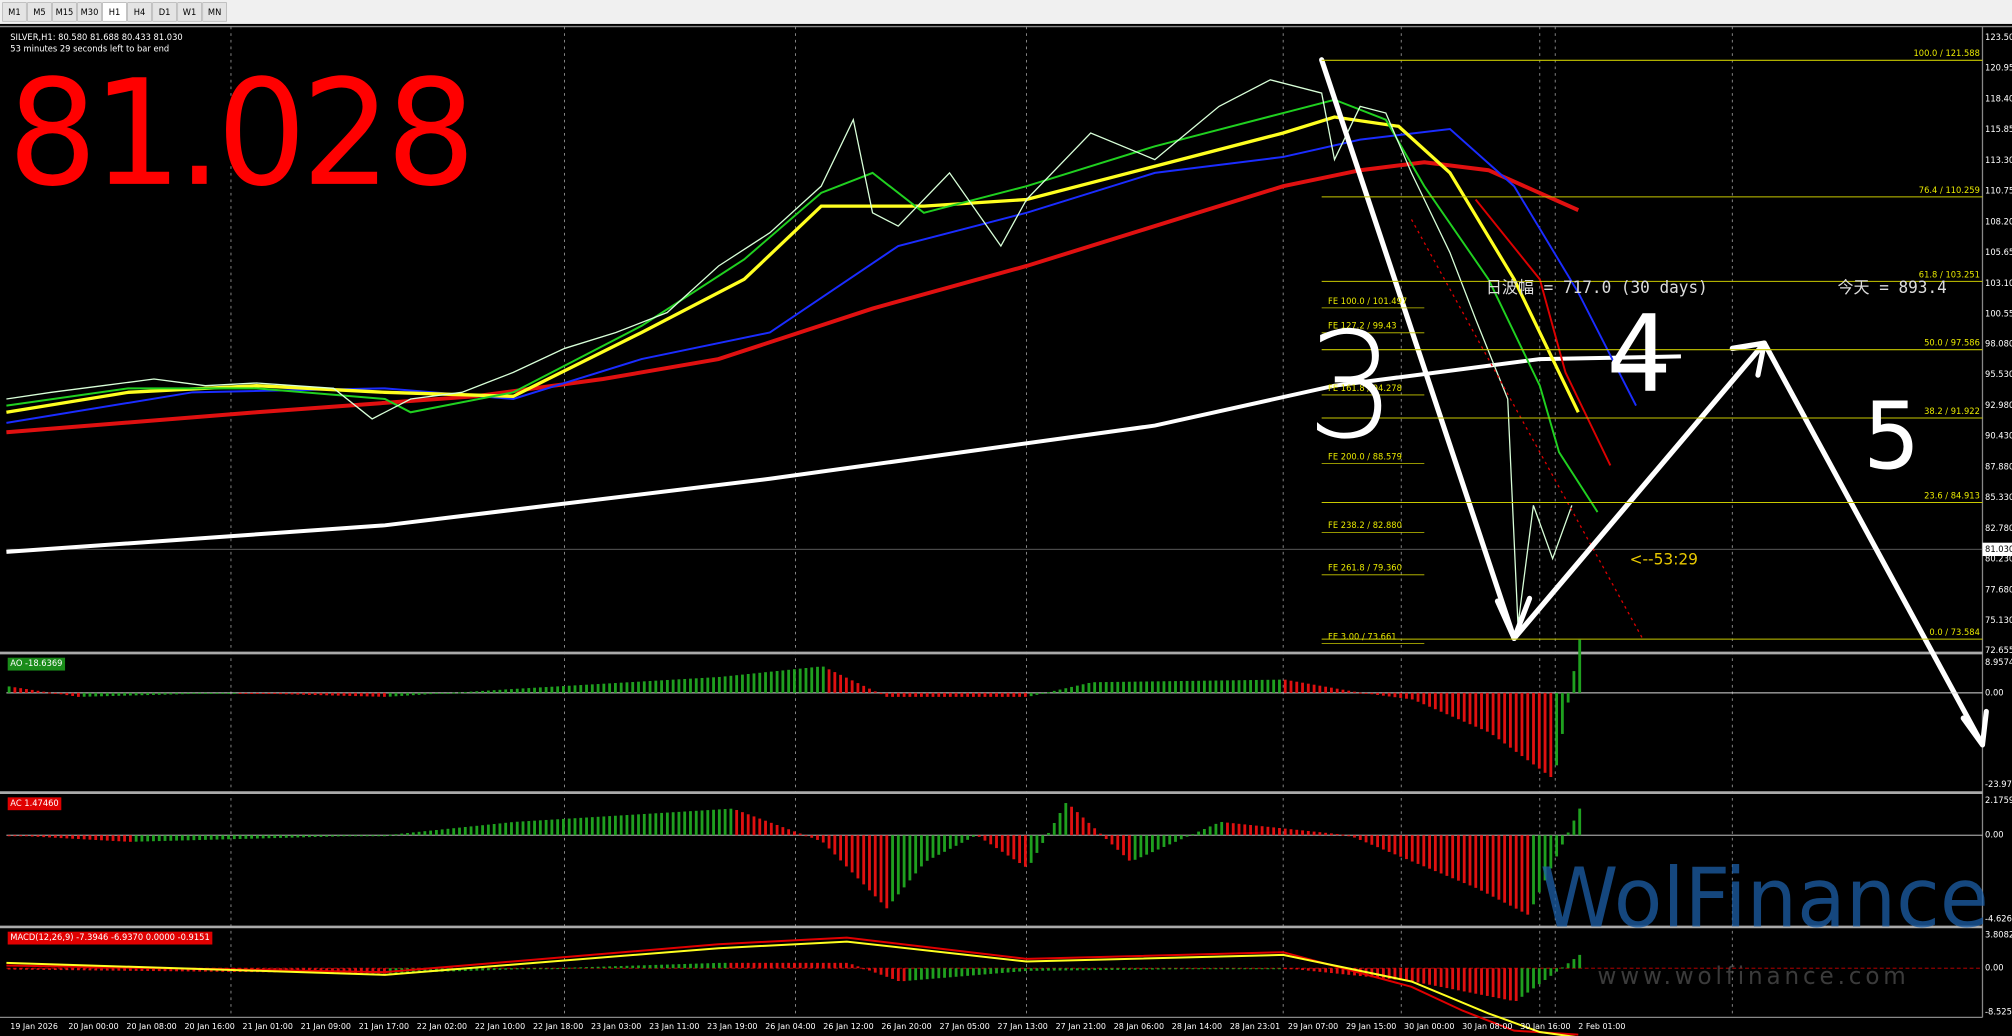 The image size is (2012, 1036). I want to click on fe-label: FE 200.0 / 88.579, so click(1365, 457).